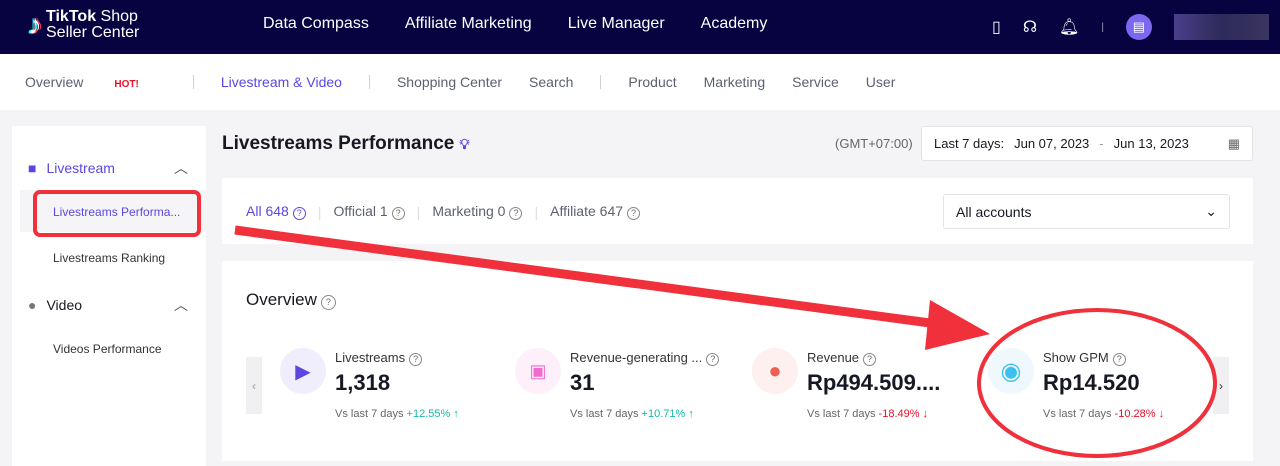 Image resolution: width=1280 pixels, height=466 pixels. I want to click on sidebar-section-livestream: ■ Livestream ︿, so click(108, 168).